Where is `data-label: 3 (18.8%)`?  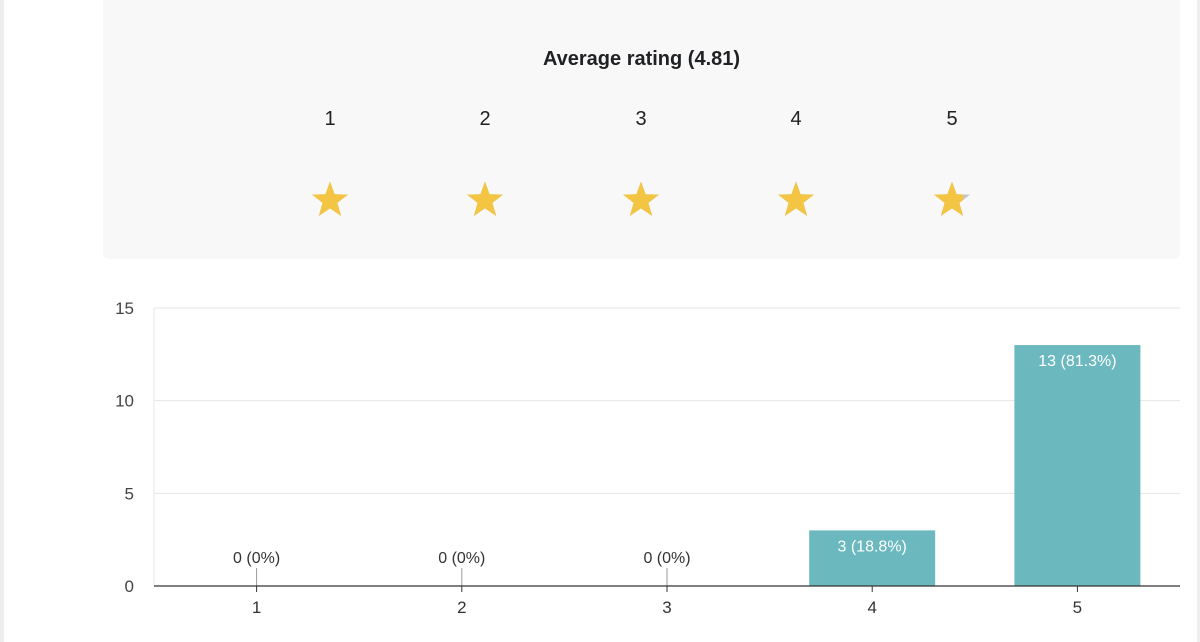
data-label: 3 (18.8%) is located at coordinates (872, 546).